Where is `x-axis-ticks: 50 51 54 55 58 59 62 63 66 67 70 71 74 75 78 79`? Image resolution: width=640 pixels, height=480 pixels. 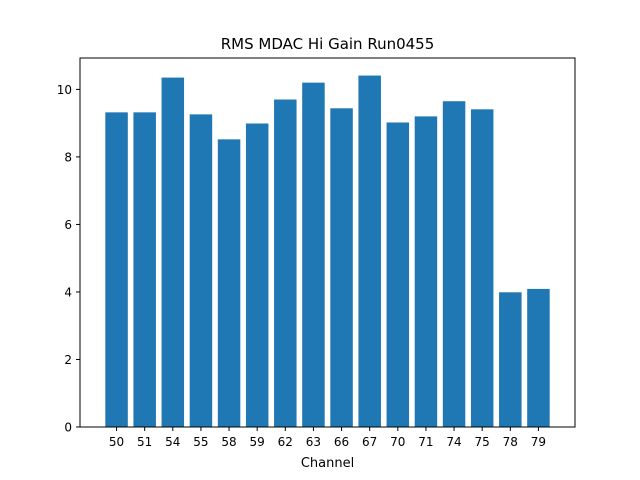 x-axis-ticks: 50 51 54 55 58 59 62 63 66 67 70 71 74 75 78 79 is located at coordinates (327, 438).